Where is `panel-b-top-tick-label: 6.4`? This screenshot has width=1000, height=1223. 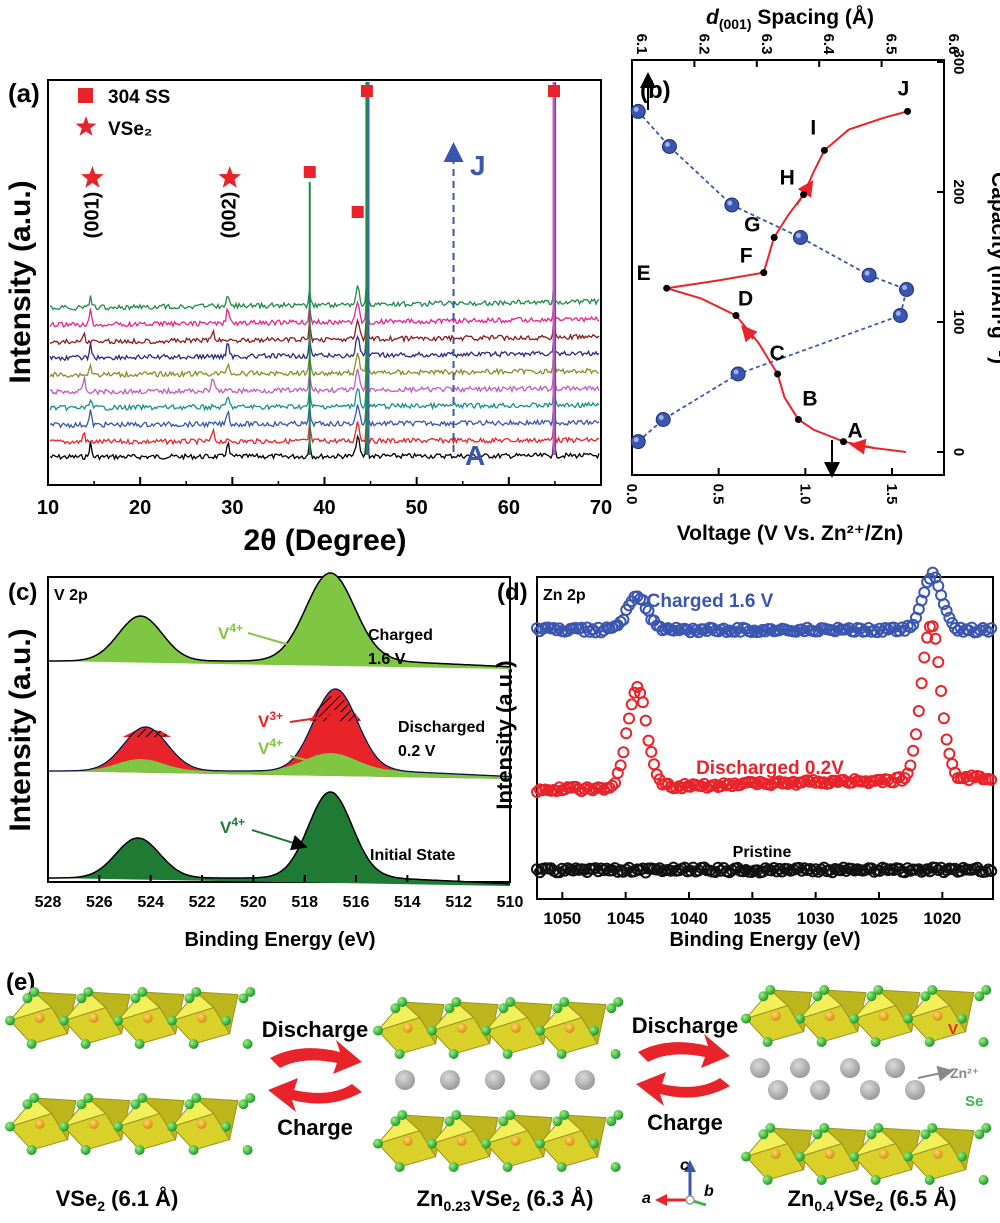
panel-b-top-tick-label: 6.4 is located at coordinates (828, 45).